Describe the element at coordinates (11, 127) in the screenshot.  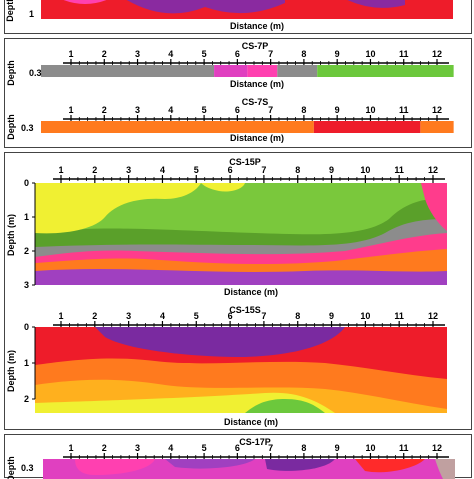
I see `cs7s-y-label: Depth` at that location.